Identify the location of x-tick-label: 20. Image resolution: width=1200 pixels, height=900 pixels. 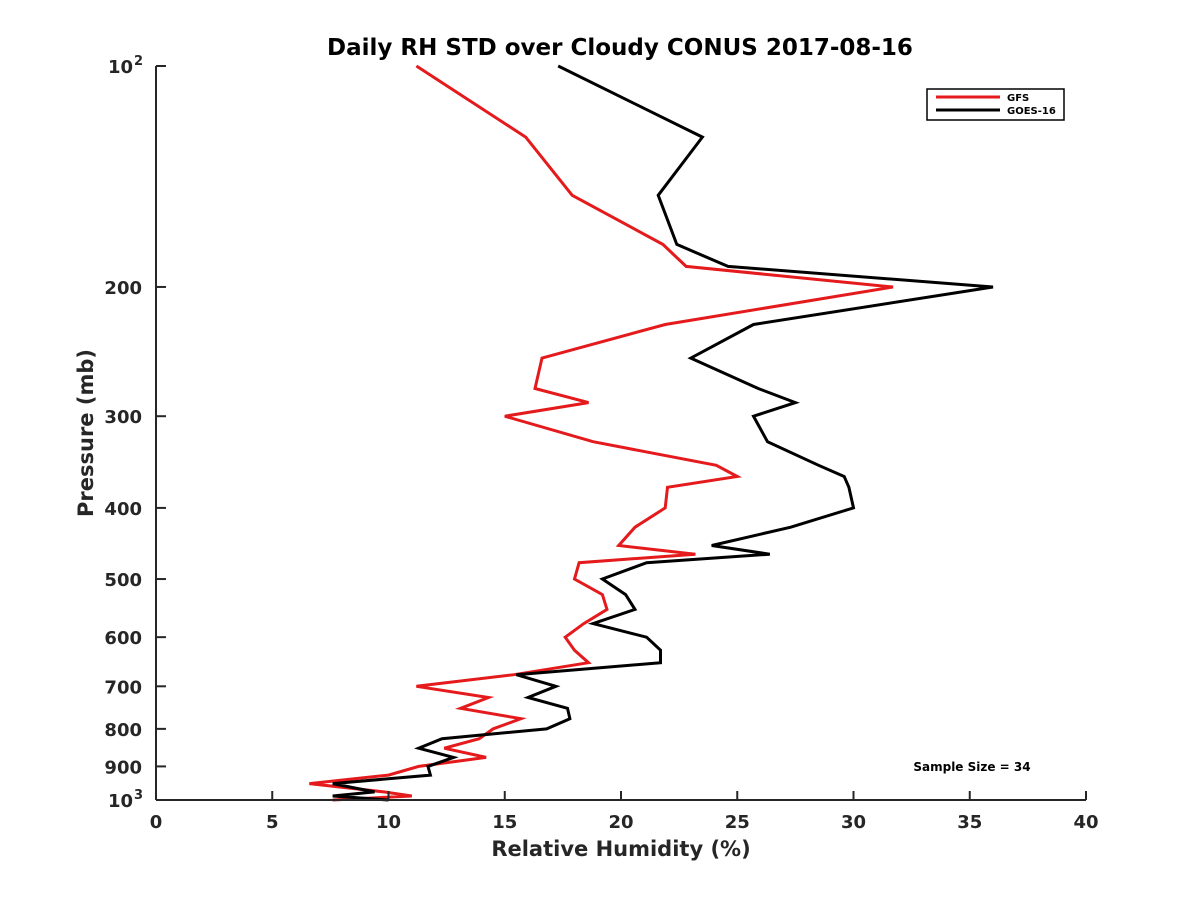
(620, 822).